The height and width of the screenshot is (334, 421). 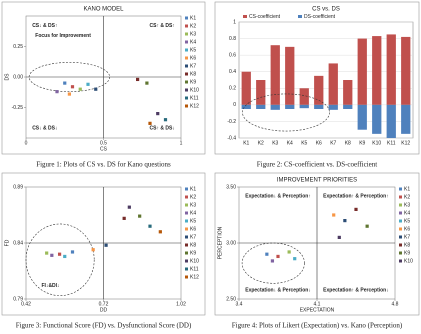 What do you see at coordinates (162, 26) in the screenshot?
I see `annotation: CS↑ & DS↑` at bounding box center [162, 26].